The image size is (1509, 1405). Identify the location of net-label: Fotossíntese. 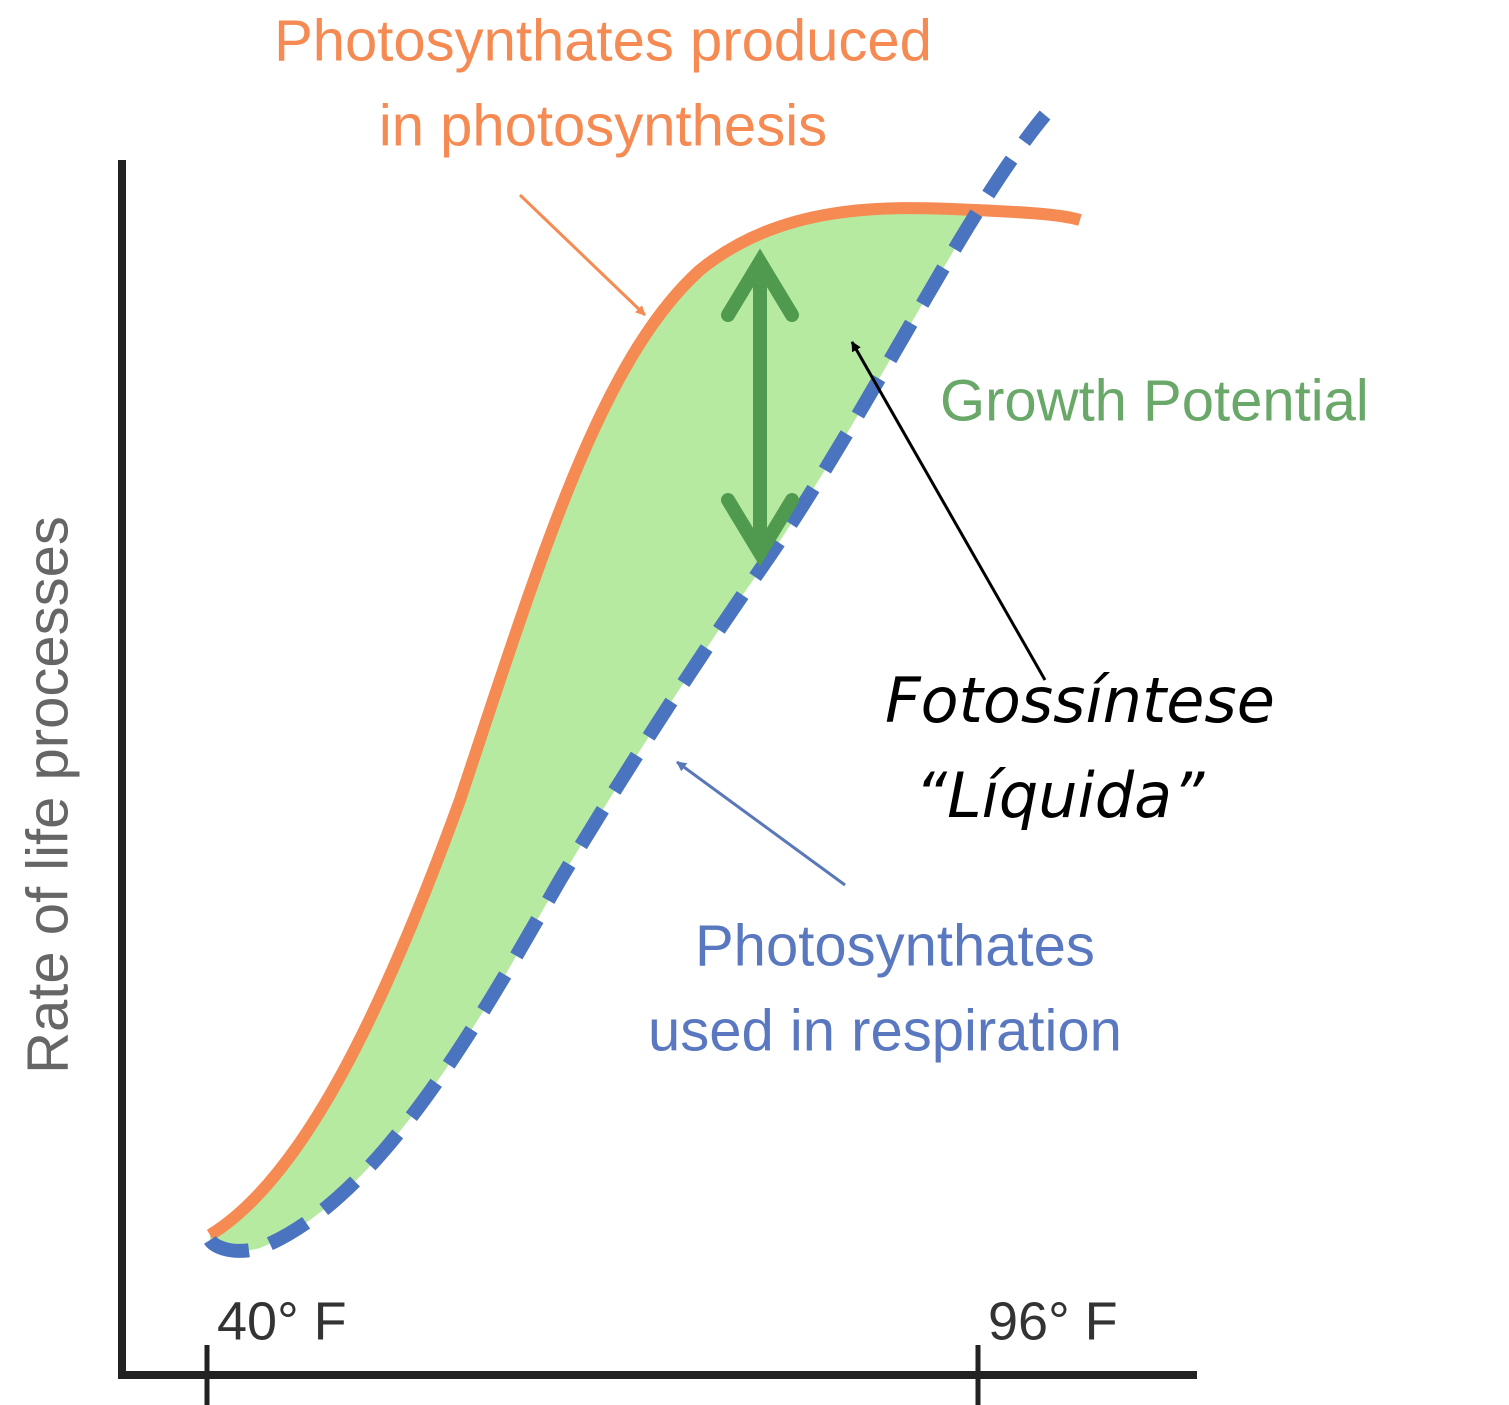
(1080, 700).